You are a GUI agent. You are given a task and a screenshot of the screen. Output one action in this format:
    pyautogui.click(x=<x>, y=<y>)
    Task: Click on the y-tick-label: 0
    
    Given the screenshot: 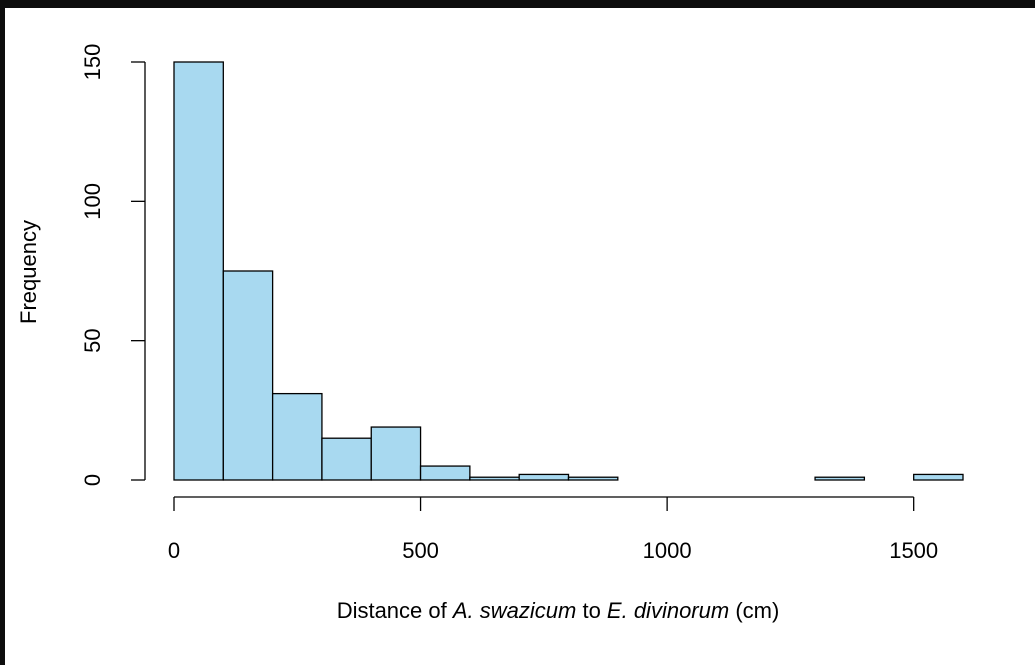 What is the action you would take?
    pyautogui.click(x=92, y=480)
    